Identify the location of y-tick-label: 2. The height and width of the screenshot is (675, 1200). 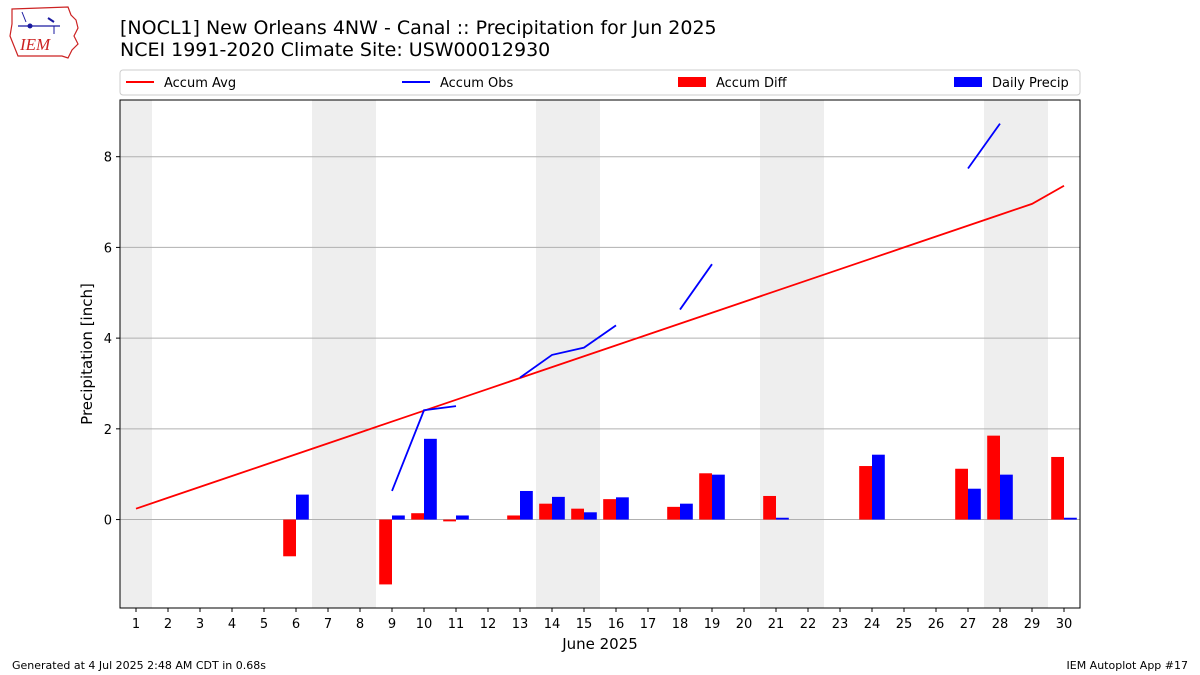
(108, 430).